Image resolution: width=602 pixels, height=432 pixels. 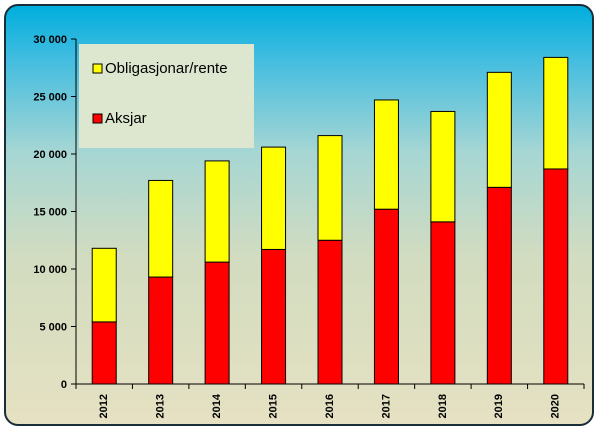 I want to click on legend-box, so click(x=166, y=96).